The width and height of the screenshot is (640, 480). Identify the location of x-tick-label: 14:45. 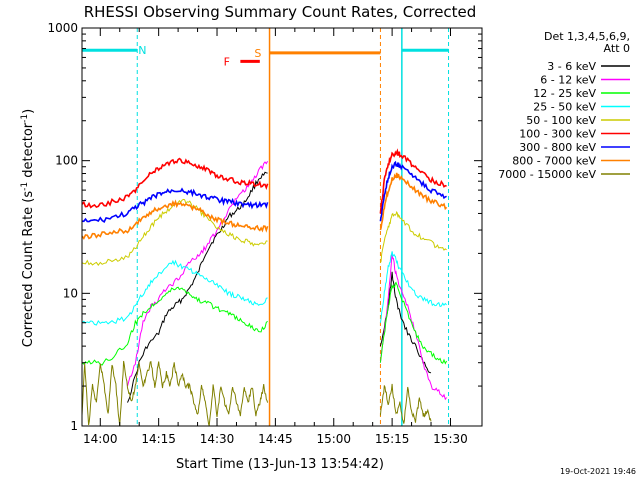
(275, 439).